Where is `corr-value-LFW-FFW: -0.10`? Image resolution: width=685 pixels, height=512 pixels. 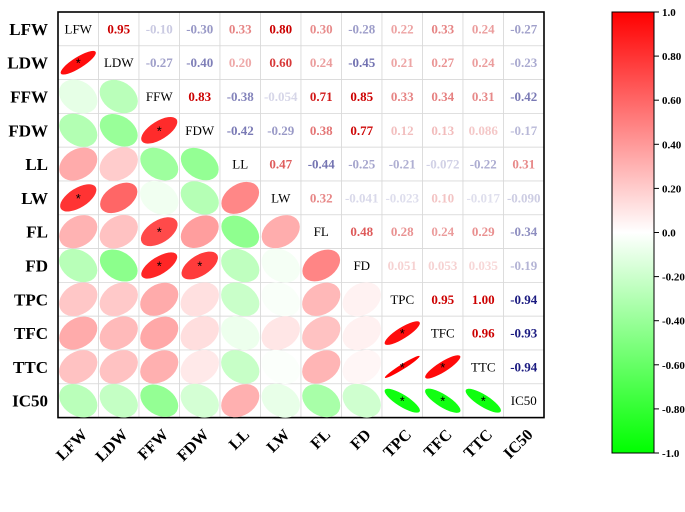
corr-value-LFW-FFW: -0.10 is located at coordinates (159, 28).